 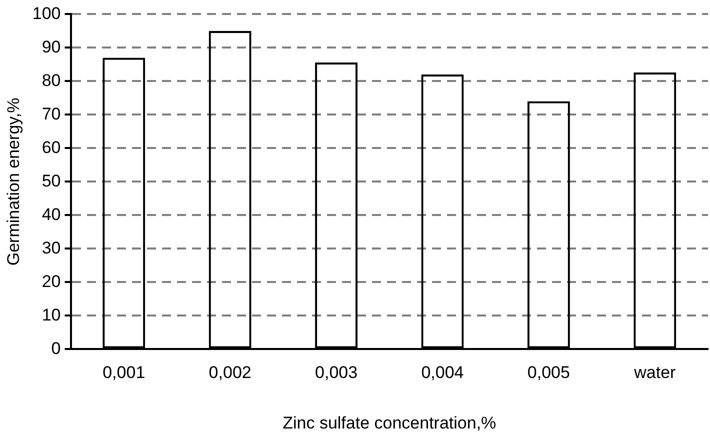 What do you see at coordinates (442, 372) in the screenshot?
I see `x-tick-label: 0,004` at bounding box center [442, 372].